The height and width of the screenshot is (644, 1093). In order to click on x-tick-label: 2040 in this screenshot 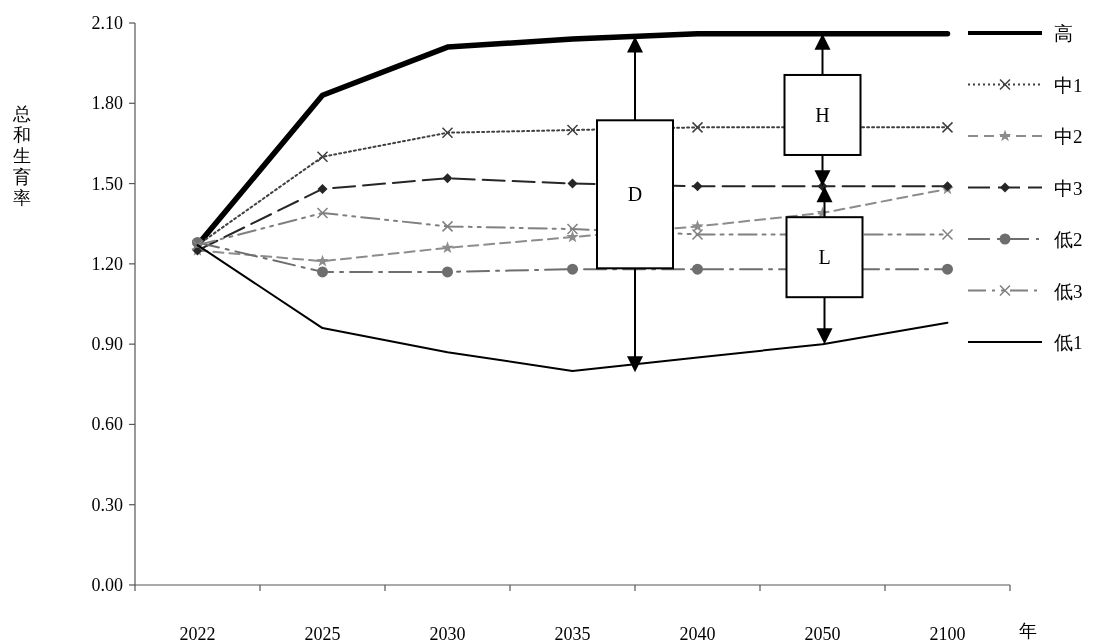, I will do `click(697, 634)`.